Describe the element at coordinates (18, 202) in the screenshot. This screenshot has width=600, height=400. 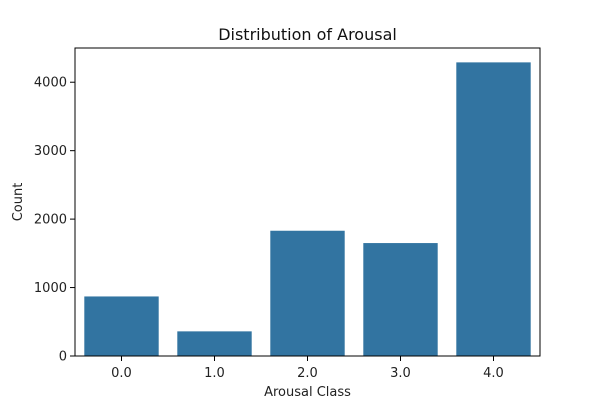
I see `y-axis-label: Count` at that location.